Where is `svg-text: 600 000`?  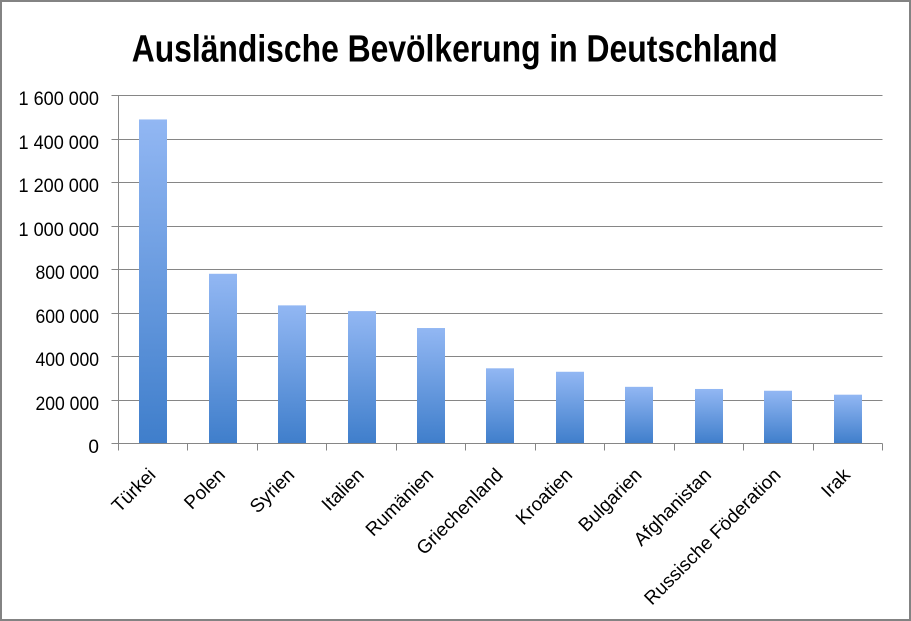 svg-text: 600 000 is located at coordinates (68, 317).